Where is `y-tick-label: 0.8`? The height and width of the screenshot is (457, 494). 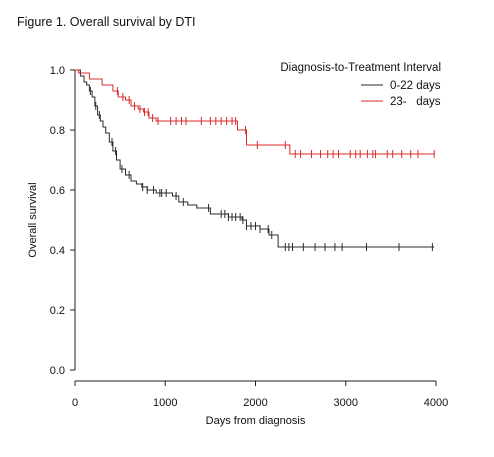
y-tick-label: 0.8 is located at coordinates (57, 131).